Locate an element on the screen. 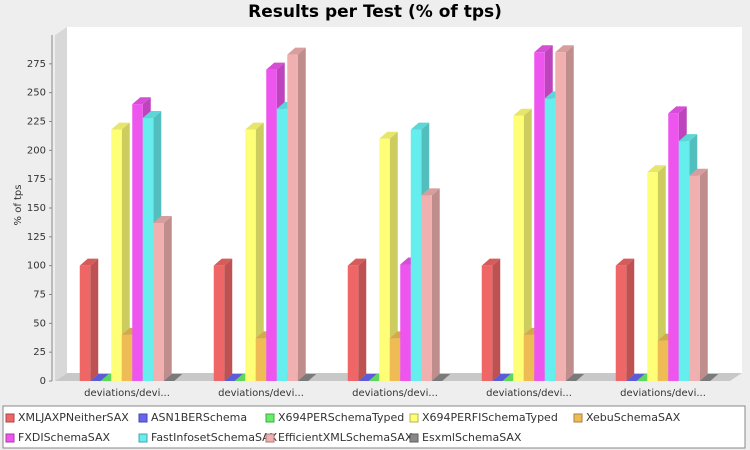 This screenshot has height=450, width=750. y-tick-label: 225 is located at coordinates (36, 122).